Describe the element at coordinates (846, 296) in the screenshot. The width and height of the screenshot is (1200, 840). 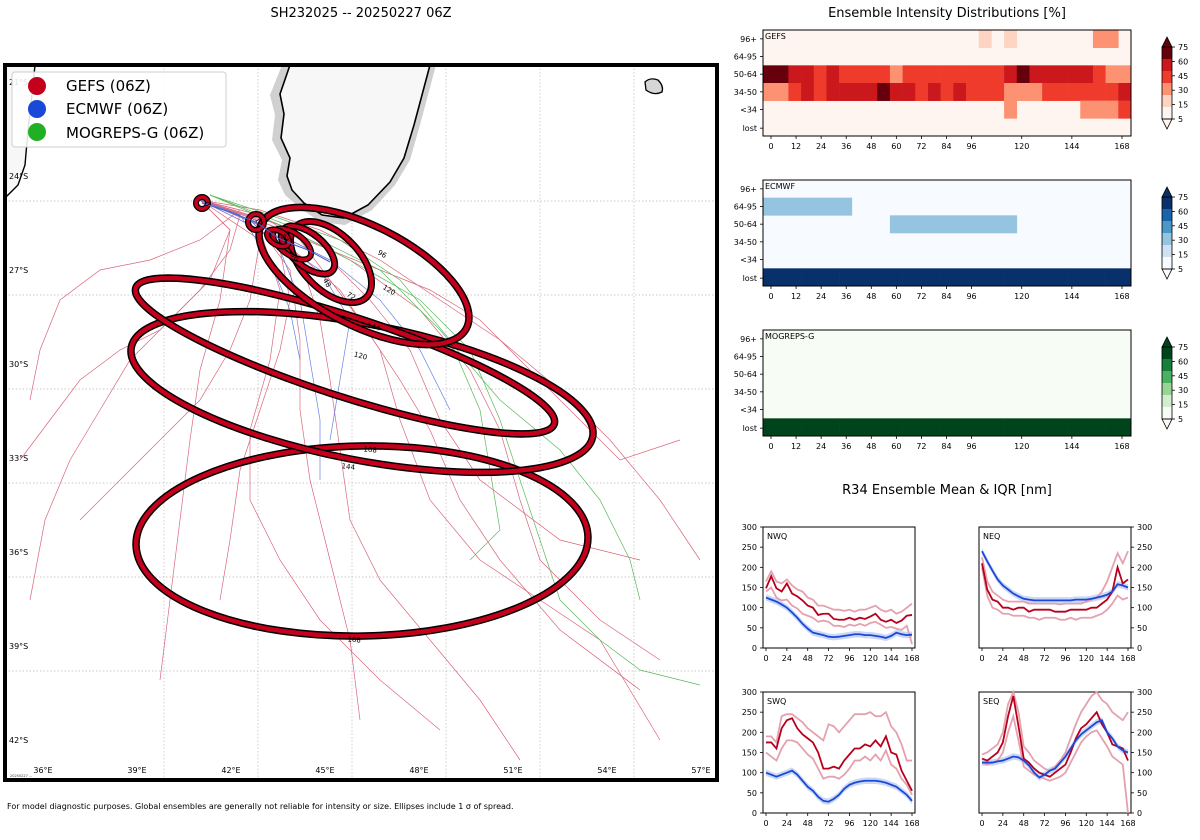
I see `heatmap-xlabel: 36` at that location.